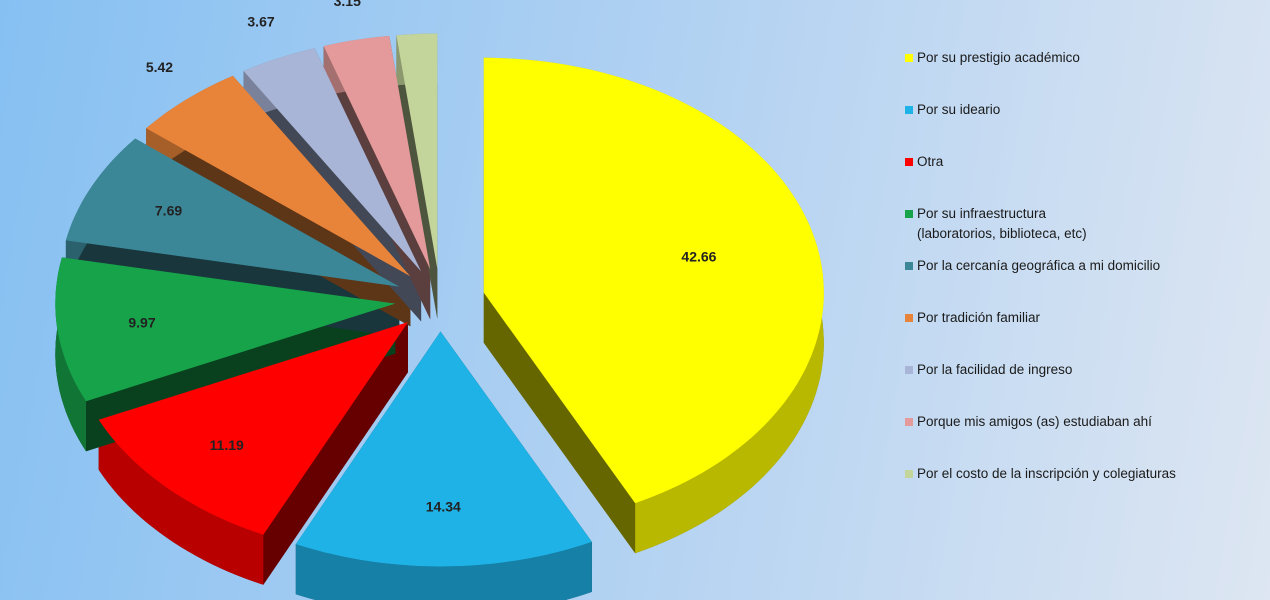 This screenshot has width=1270, height=600. I want to click on legend-label: Por tradición familiar, so click(979, 317).